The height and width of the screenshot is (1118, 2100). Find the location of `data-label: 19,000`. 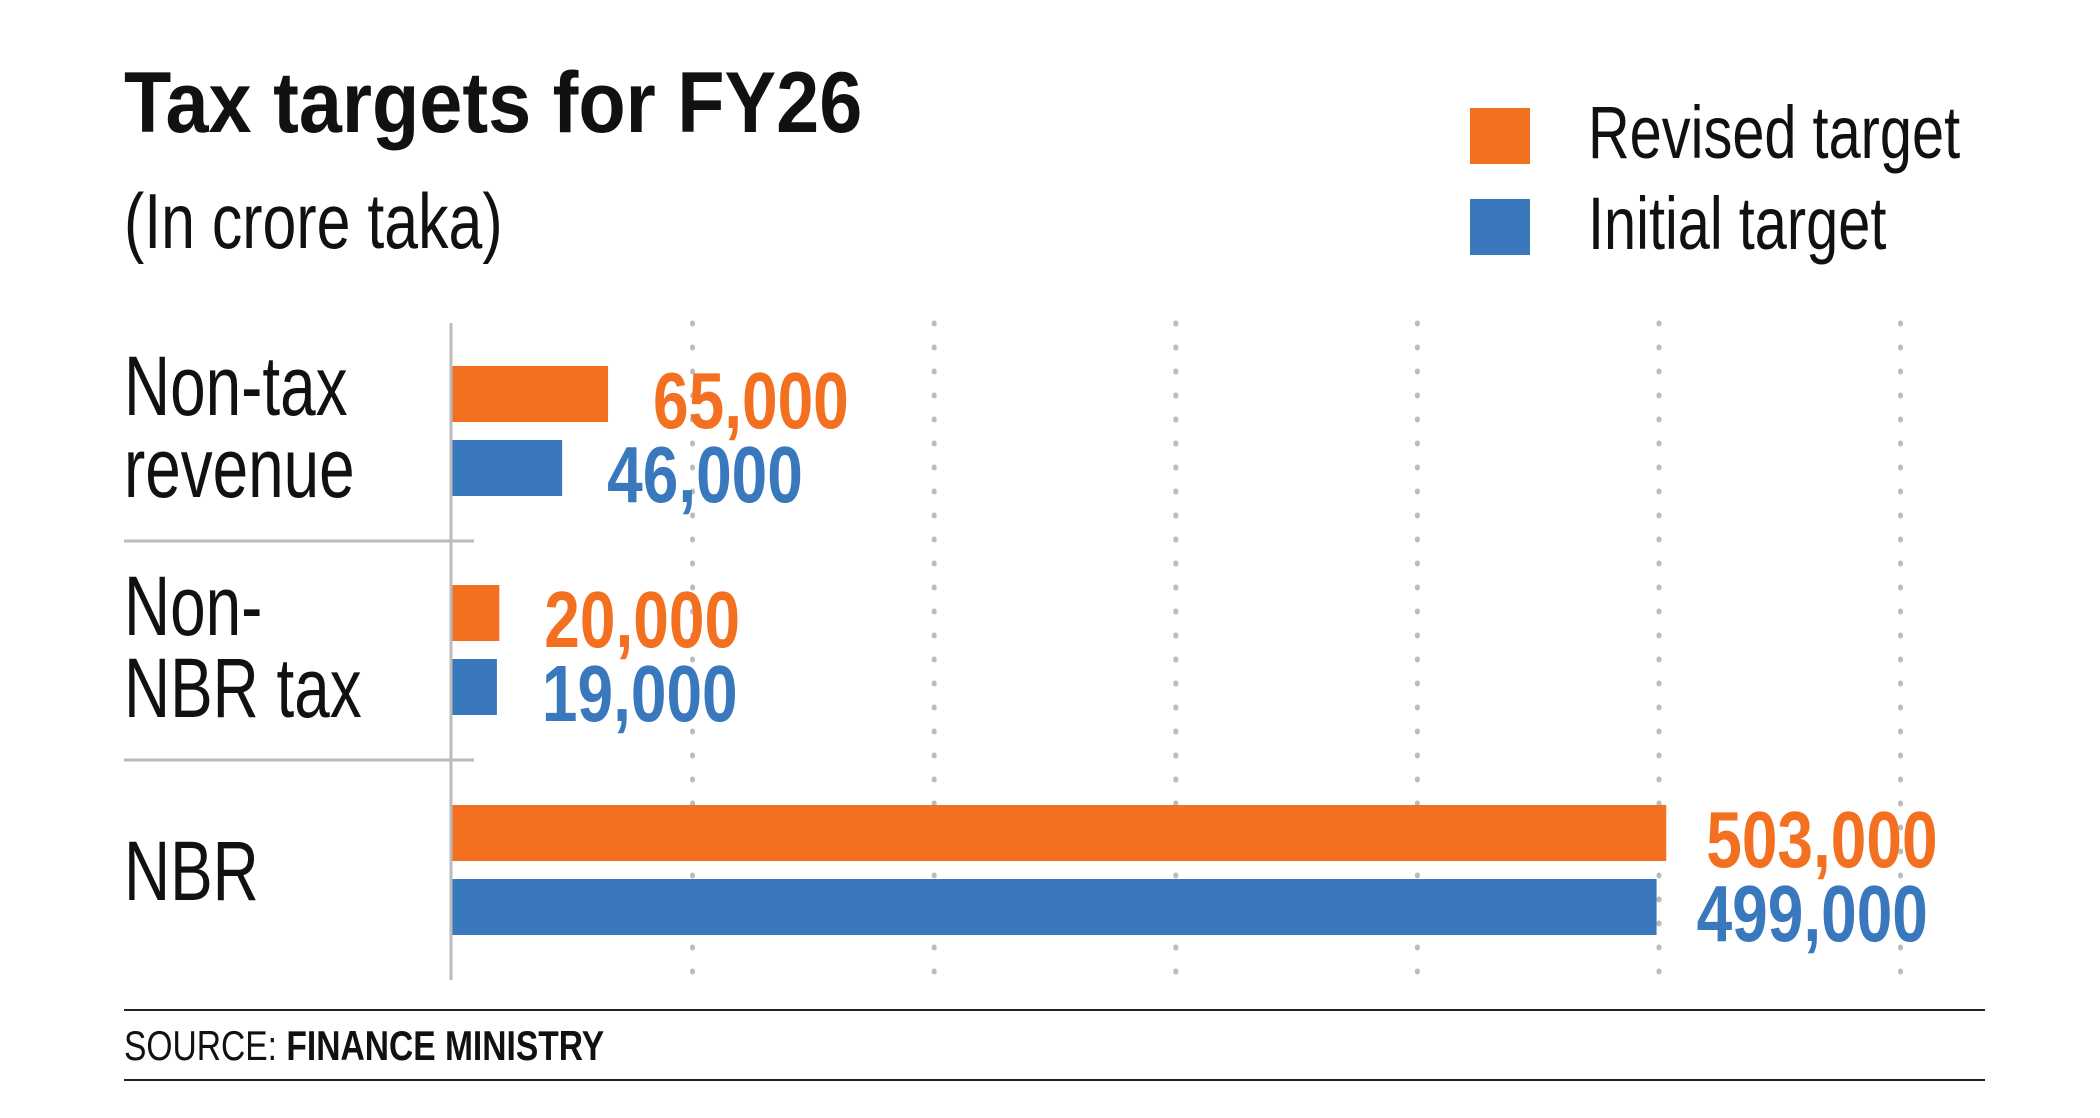

data-label: 19,000 is located at coordinates (640, 693).